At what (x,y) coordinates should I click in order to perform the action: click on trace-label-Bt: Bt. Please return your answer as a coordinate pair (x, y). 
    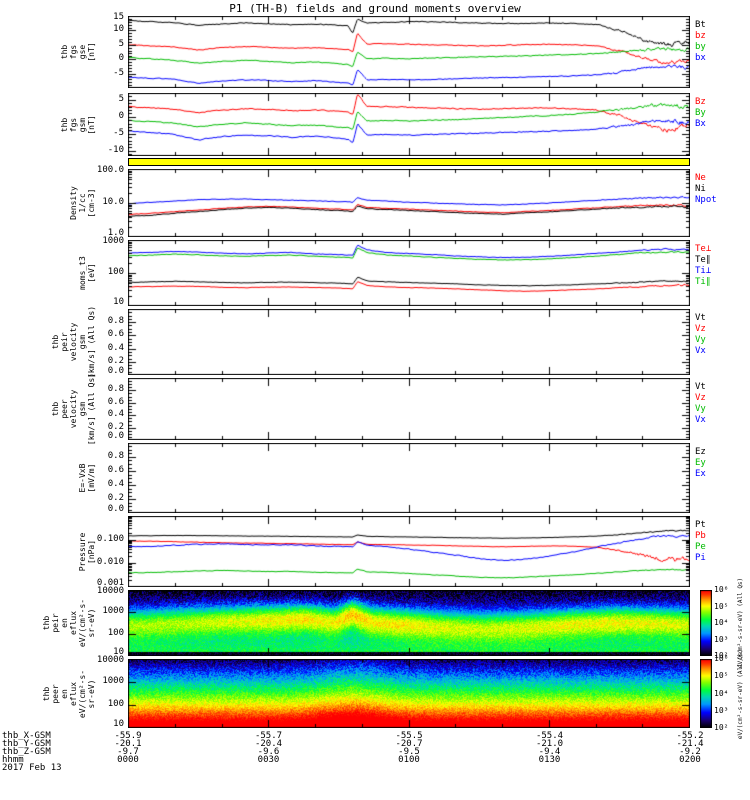
    Looking at the image, I should click on (700, 25).